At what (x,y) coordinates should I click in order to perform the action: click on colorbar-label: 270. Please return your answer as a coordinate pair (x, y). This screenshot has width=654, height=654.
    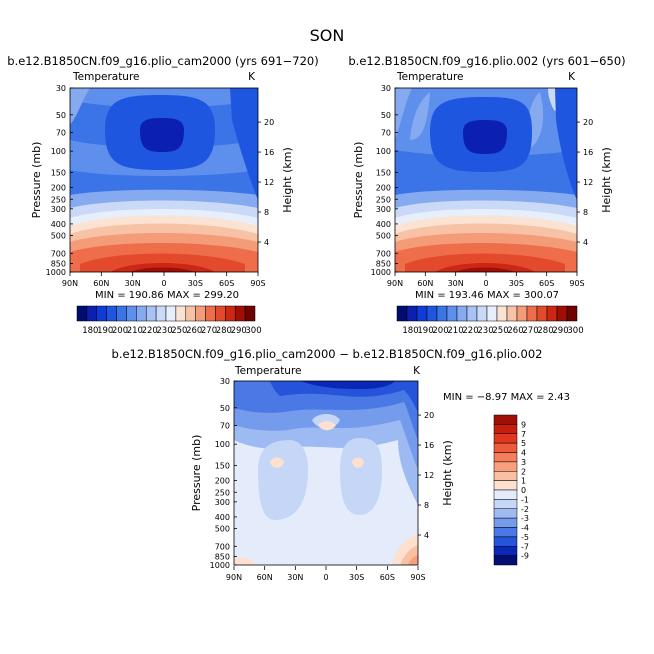
    Looking at the image, I should click on (530, 331).